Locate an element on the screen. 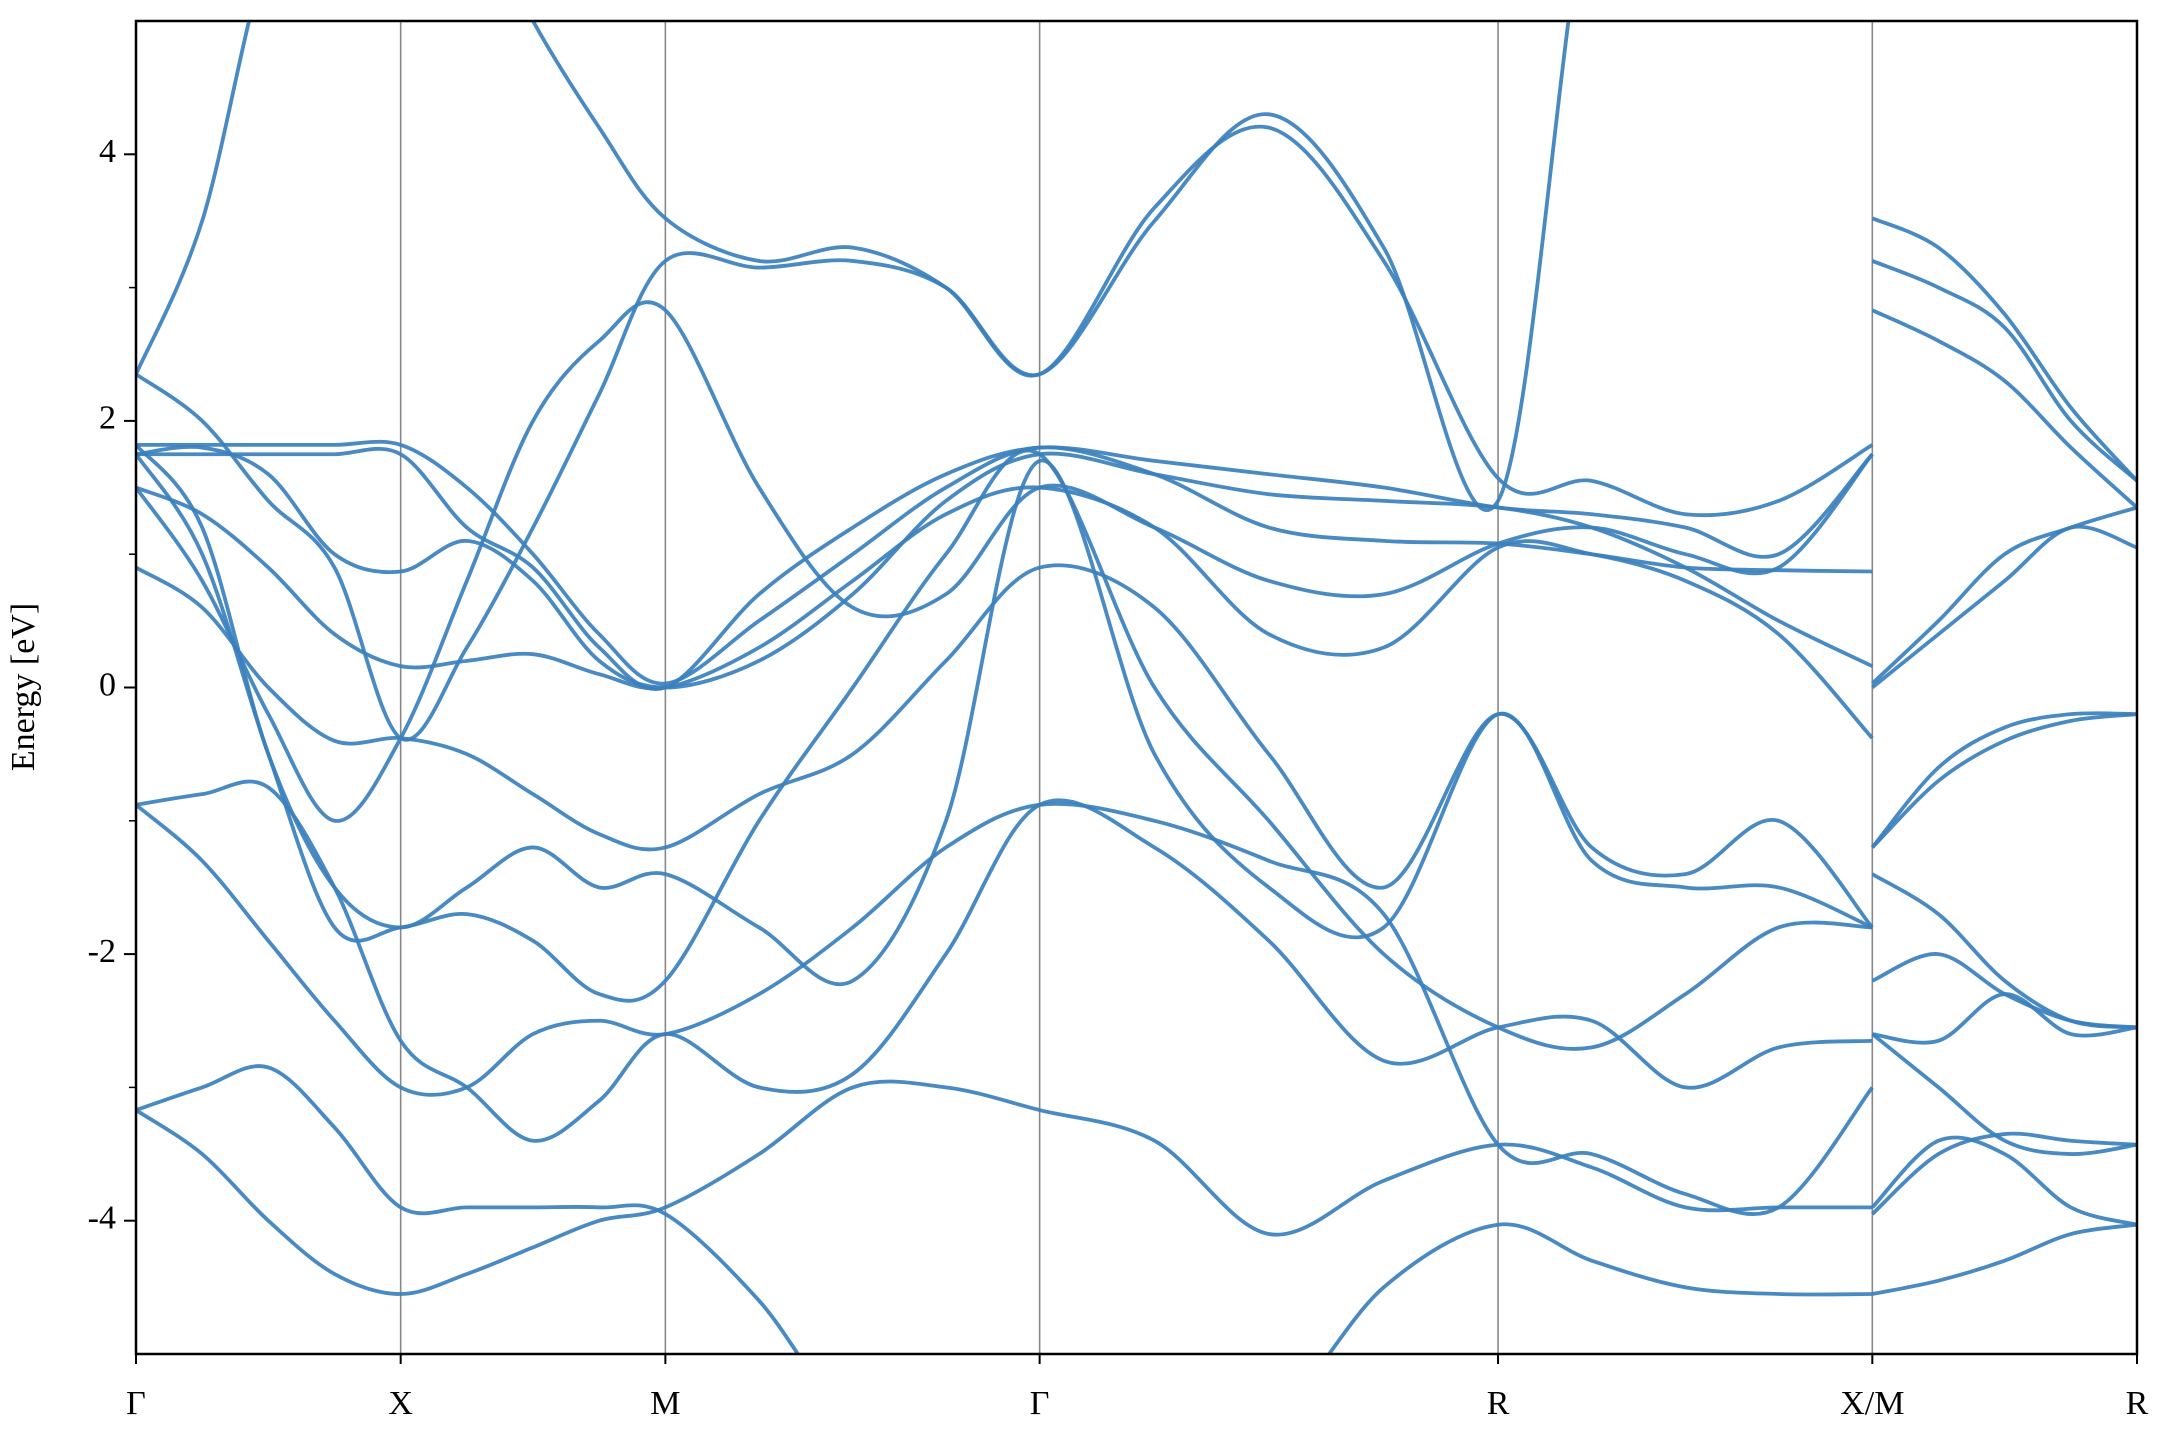 The image size is (2160, 1440). x-tick-label: M is located at coordinates (665, 1403).